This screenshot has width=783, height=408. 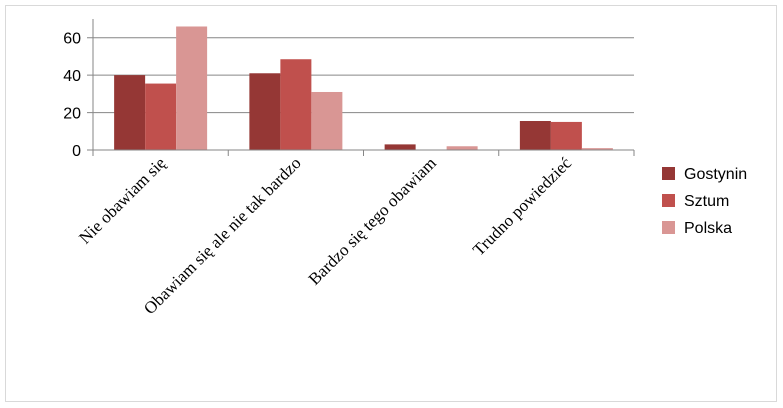 What do you see at coordinates (122, 200) in the screenshot?
I see `category-label: Nie obawiam się` at bounding box center [122, 200].